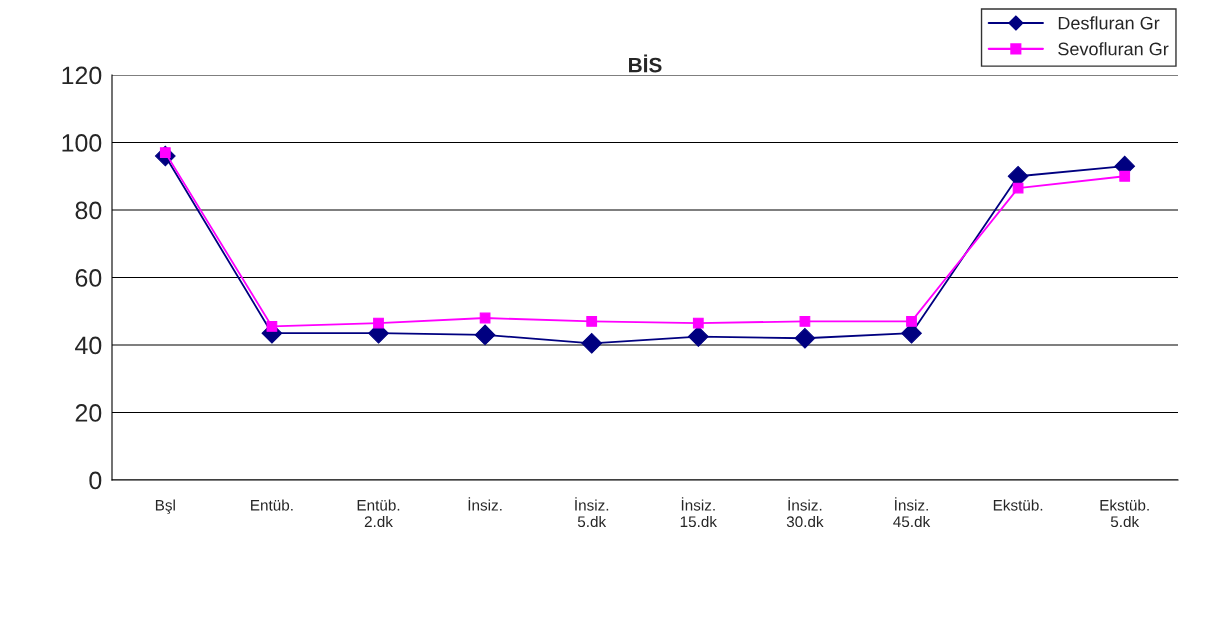 Image resolution: width=1210 pixels, height=618 pixels. Describe the element at coordinates (1124, 513) in the screenshot. I see `x-tick-label: Ekstüb. 5.dk` at that location.